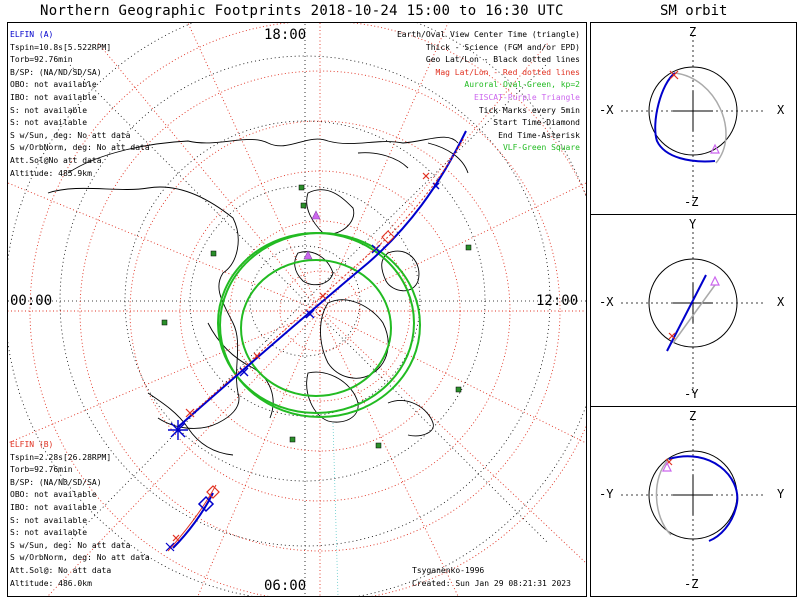 The width and height of the screenshot is (800, 600). Describe the element at coordinates (285, 35) in the screenshot. I see `time-label-top: 18:00` at that location.